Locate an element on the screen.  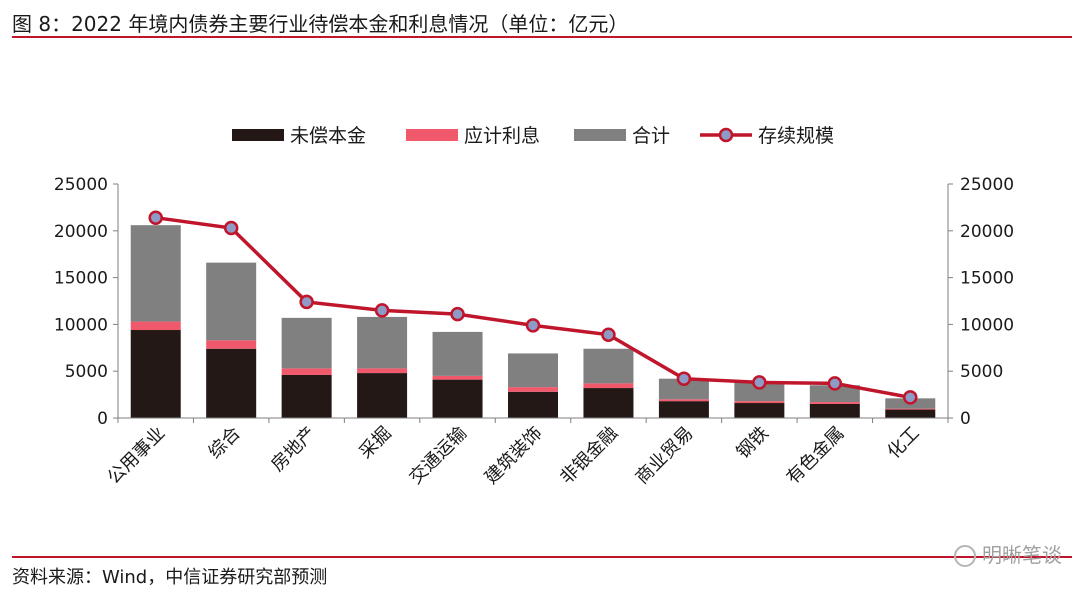
chart-legend: 未偿本金 应计利息 合计 存续规模 is located at coordinates (533, 136).